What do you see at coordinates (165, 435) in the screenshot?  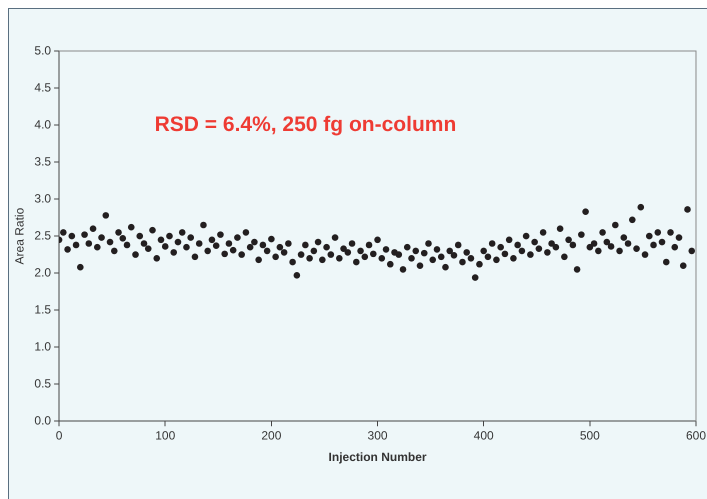 I see `x-tick-label: 100` at bounding box center [165, 435].